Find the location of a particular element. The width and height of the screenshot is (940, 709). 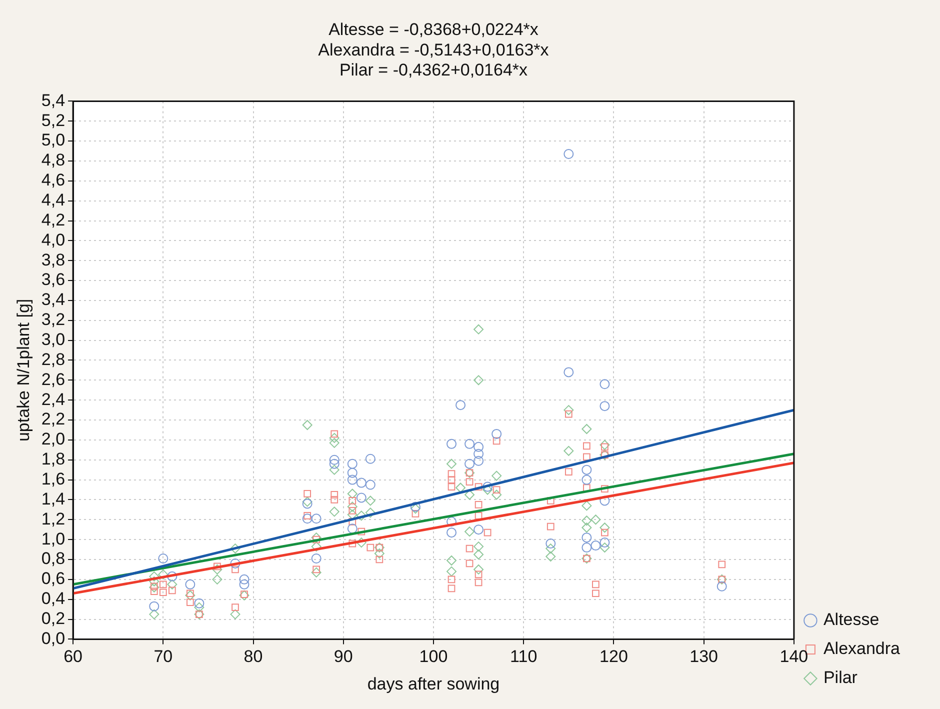

y-tick-label: 4,6 is located at coordinates (53, 180).